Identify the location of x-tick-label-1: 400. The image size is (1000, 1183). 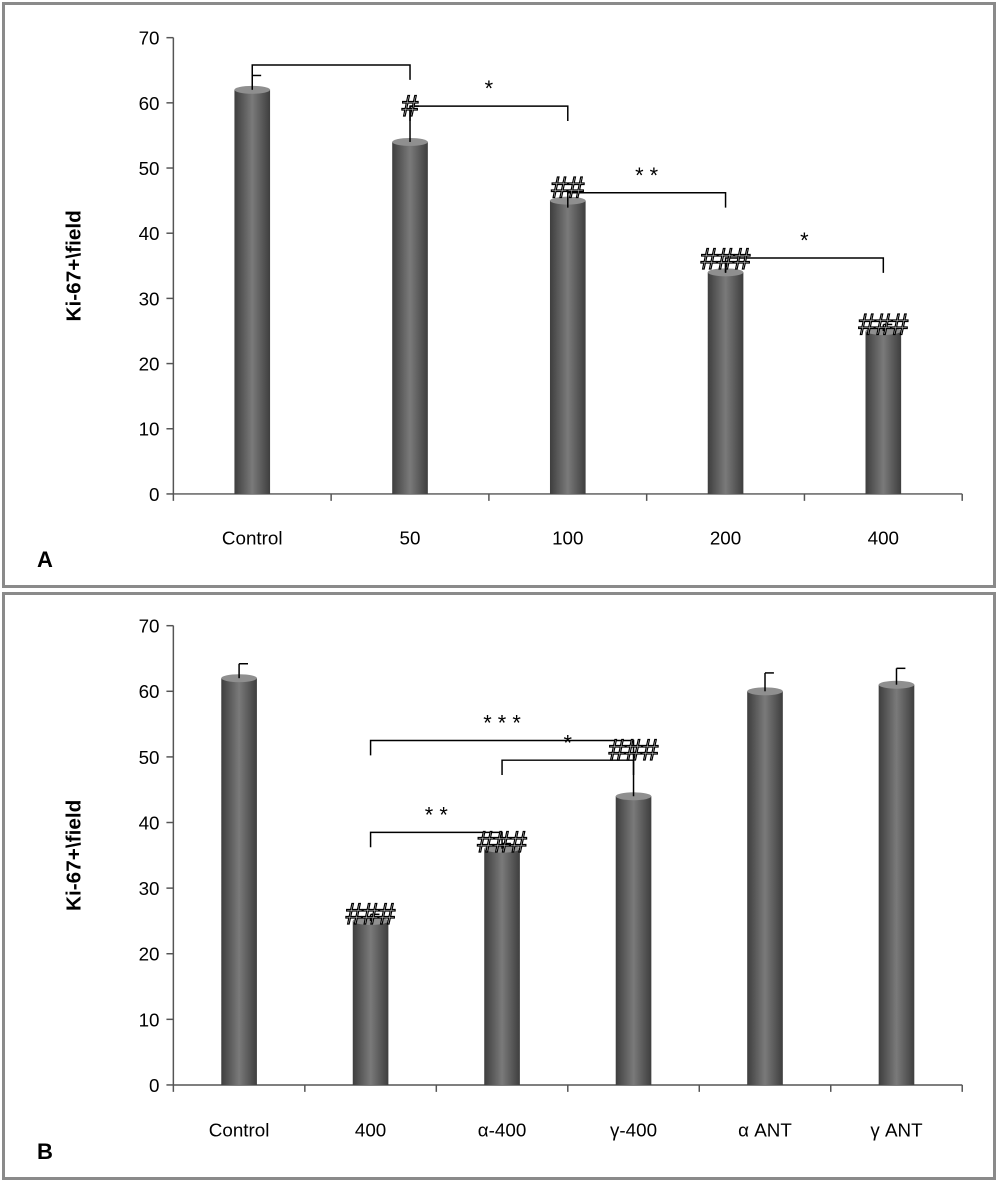
(370, 1129).